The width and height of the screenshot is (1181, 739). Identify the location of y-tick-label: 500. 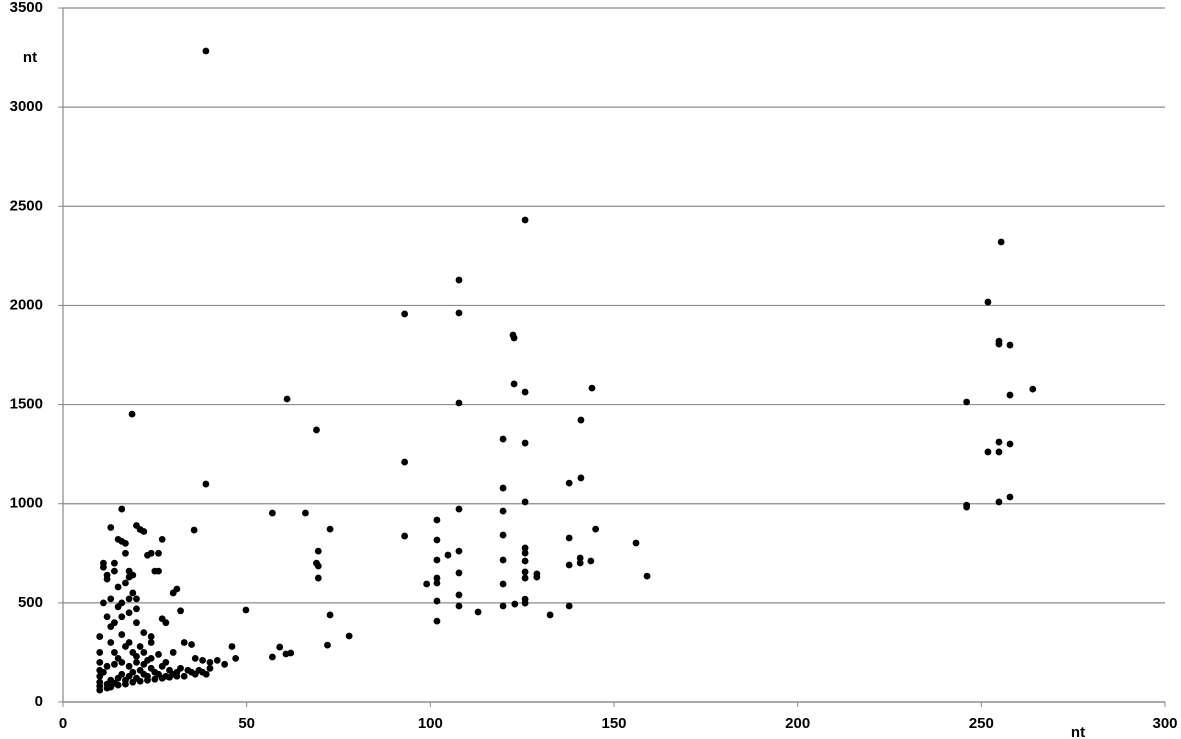
(30, 602).